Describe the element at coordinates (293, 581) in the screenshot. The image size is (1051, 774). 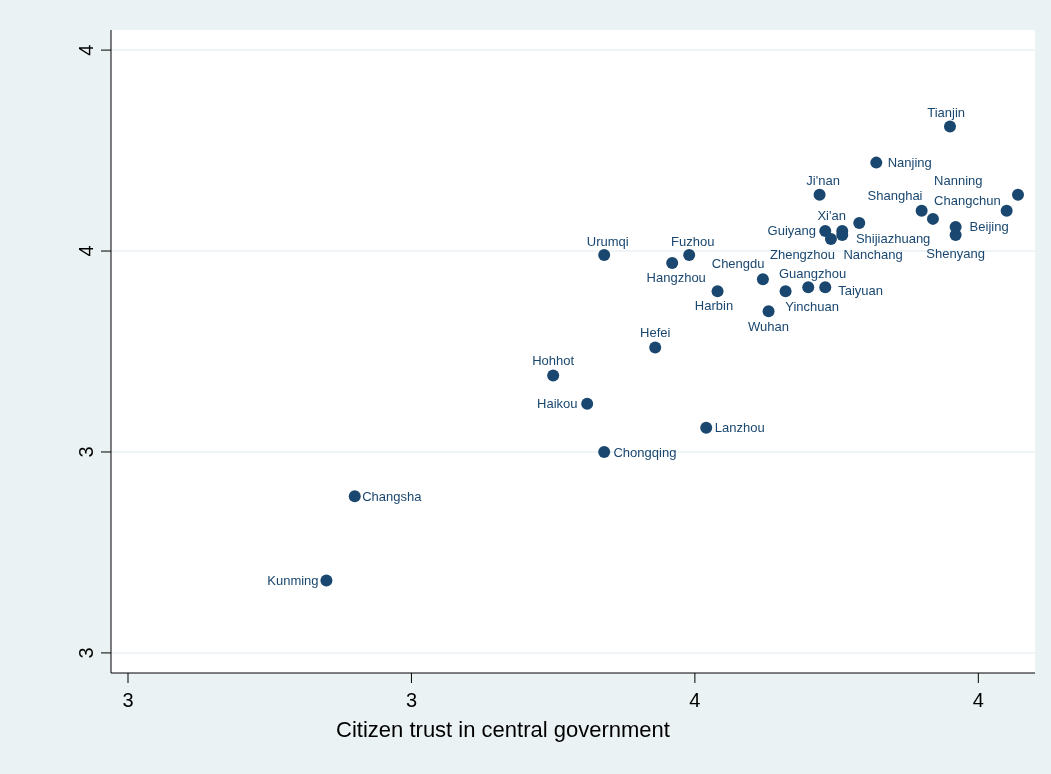
I see `data-label: Kunming` at that location.